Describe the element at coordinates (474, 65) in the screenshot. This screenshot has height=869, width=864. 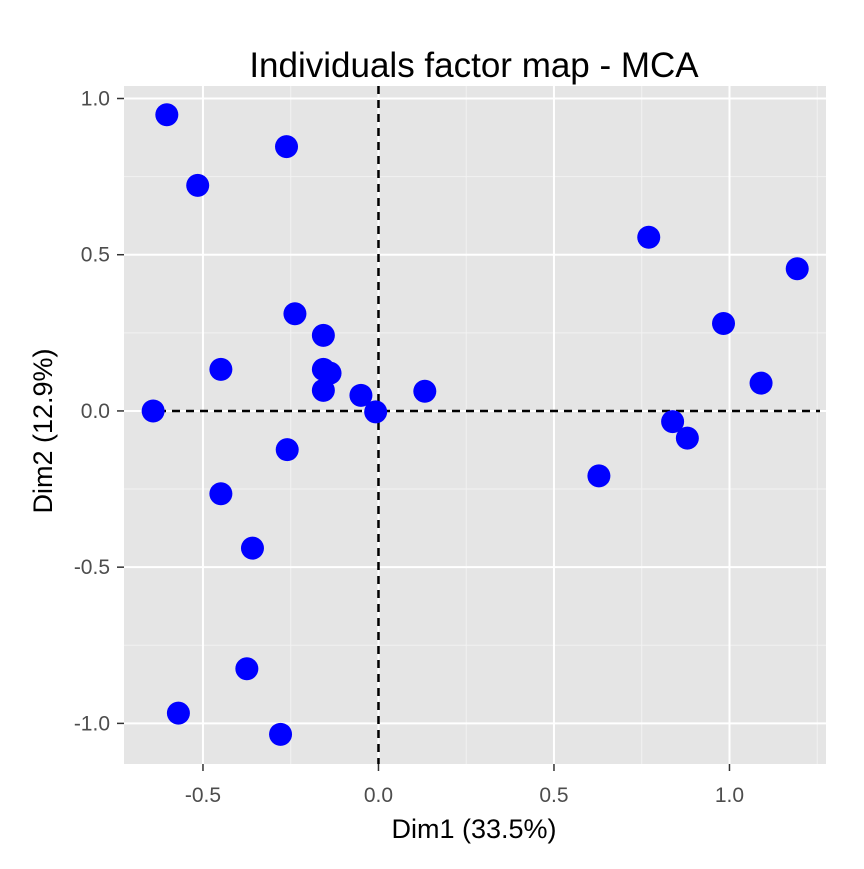
I see `chart-title: Individuals factor map - MCA` at that location.